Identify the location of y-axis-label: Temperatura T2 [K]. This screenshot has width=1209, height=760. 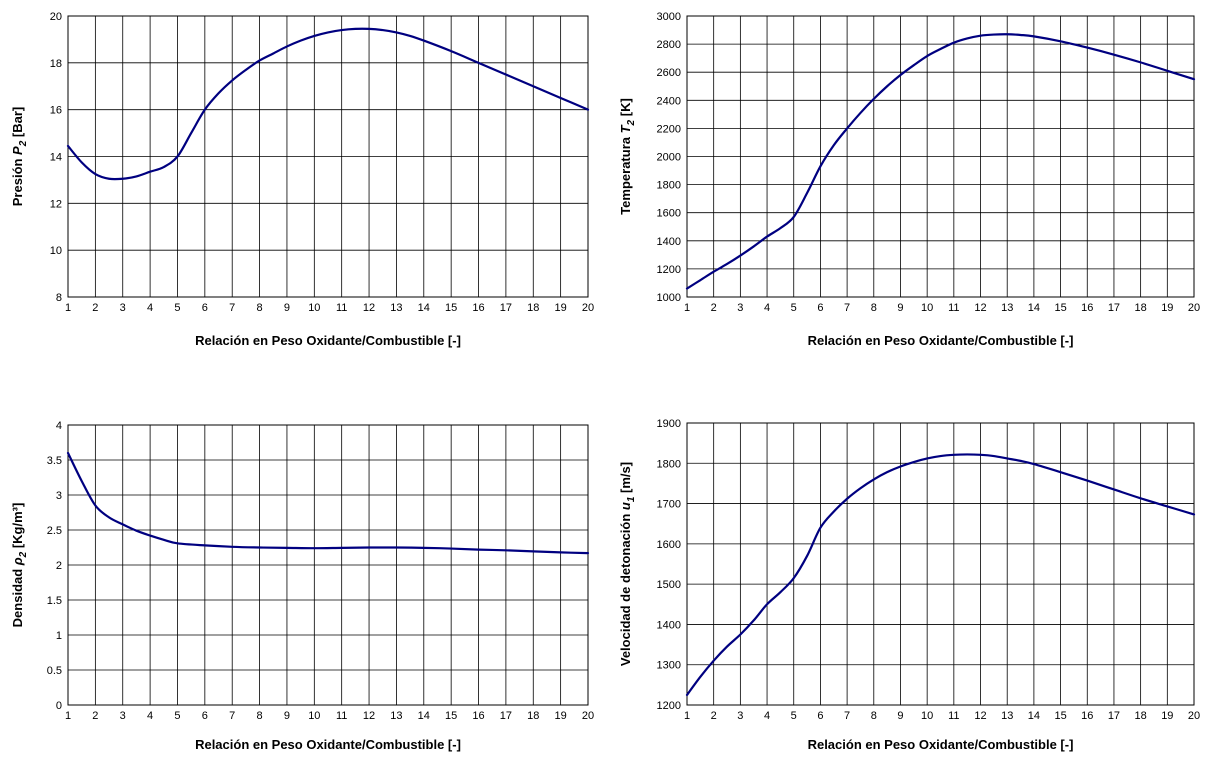
(627, 156).